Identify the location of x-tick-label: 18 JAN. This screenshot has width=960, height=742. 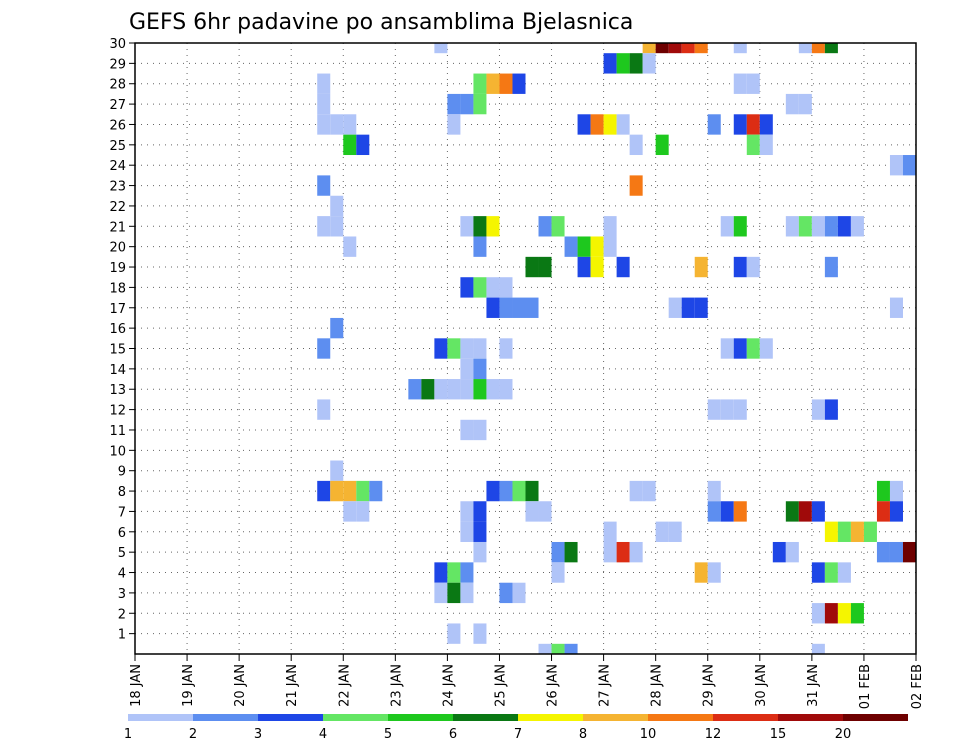
(136, 685).